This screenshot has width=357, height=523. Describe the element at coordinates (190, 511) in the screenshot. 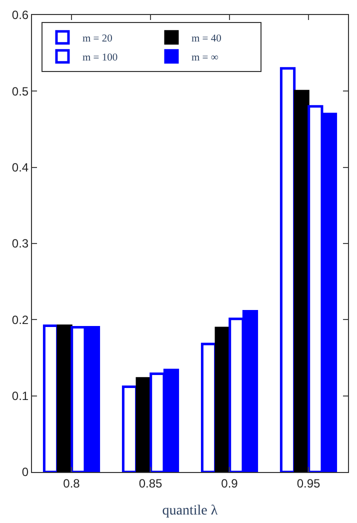

I see `x-axis-title: quantile λ` at that location.